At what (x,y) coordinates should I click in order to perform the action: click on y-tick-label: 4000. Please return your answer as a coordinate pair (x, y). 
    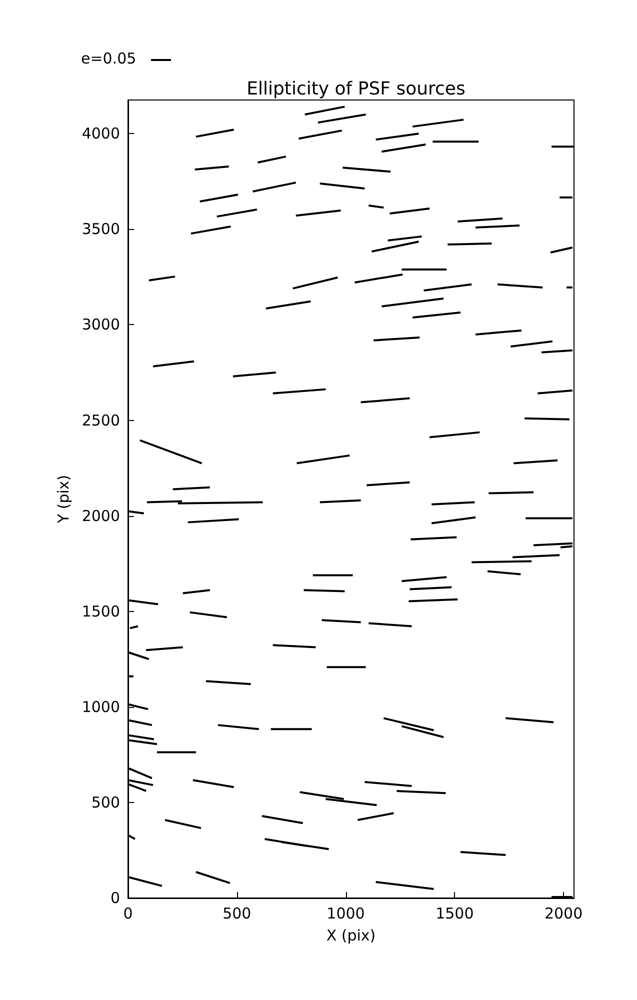
    Looking at the image, I should click on (101, 133).